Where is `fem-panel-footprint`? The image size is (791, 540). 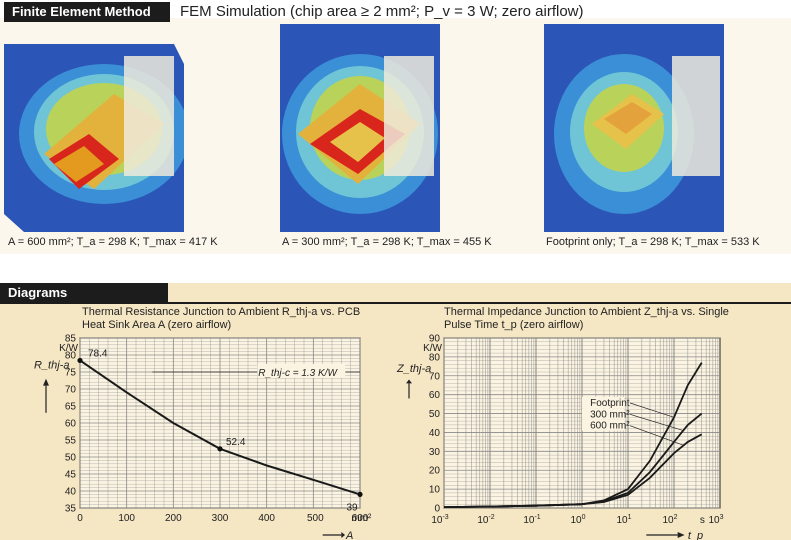 fem-panel-footprint is located at coordinates (634, 128).